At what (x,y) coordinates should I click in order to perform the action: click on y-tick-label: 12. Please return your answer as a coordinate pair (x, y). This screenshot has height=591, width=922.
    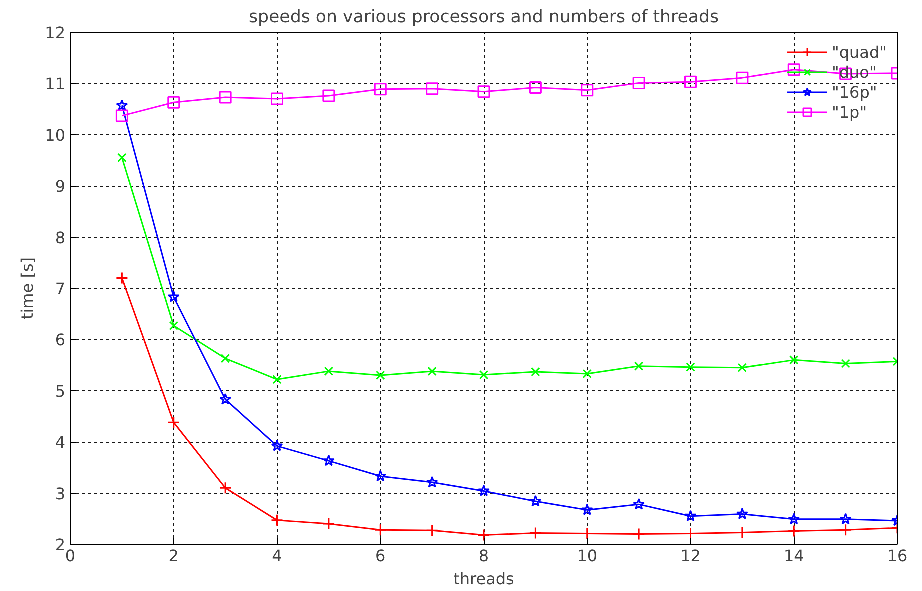
    Looking at the image, I should click on (55, 33).